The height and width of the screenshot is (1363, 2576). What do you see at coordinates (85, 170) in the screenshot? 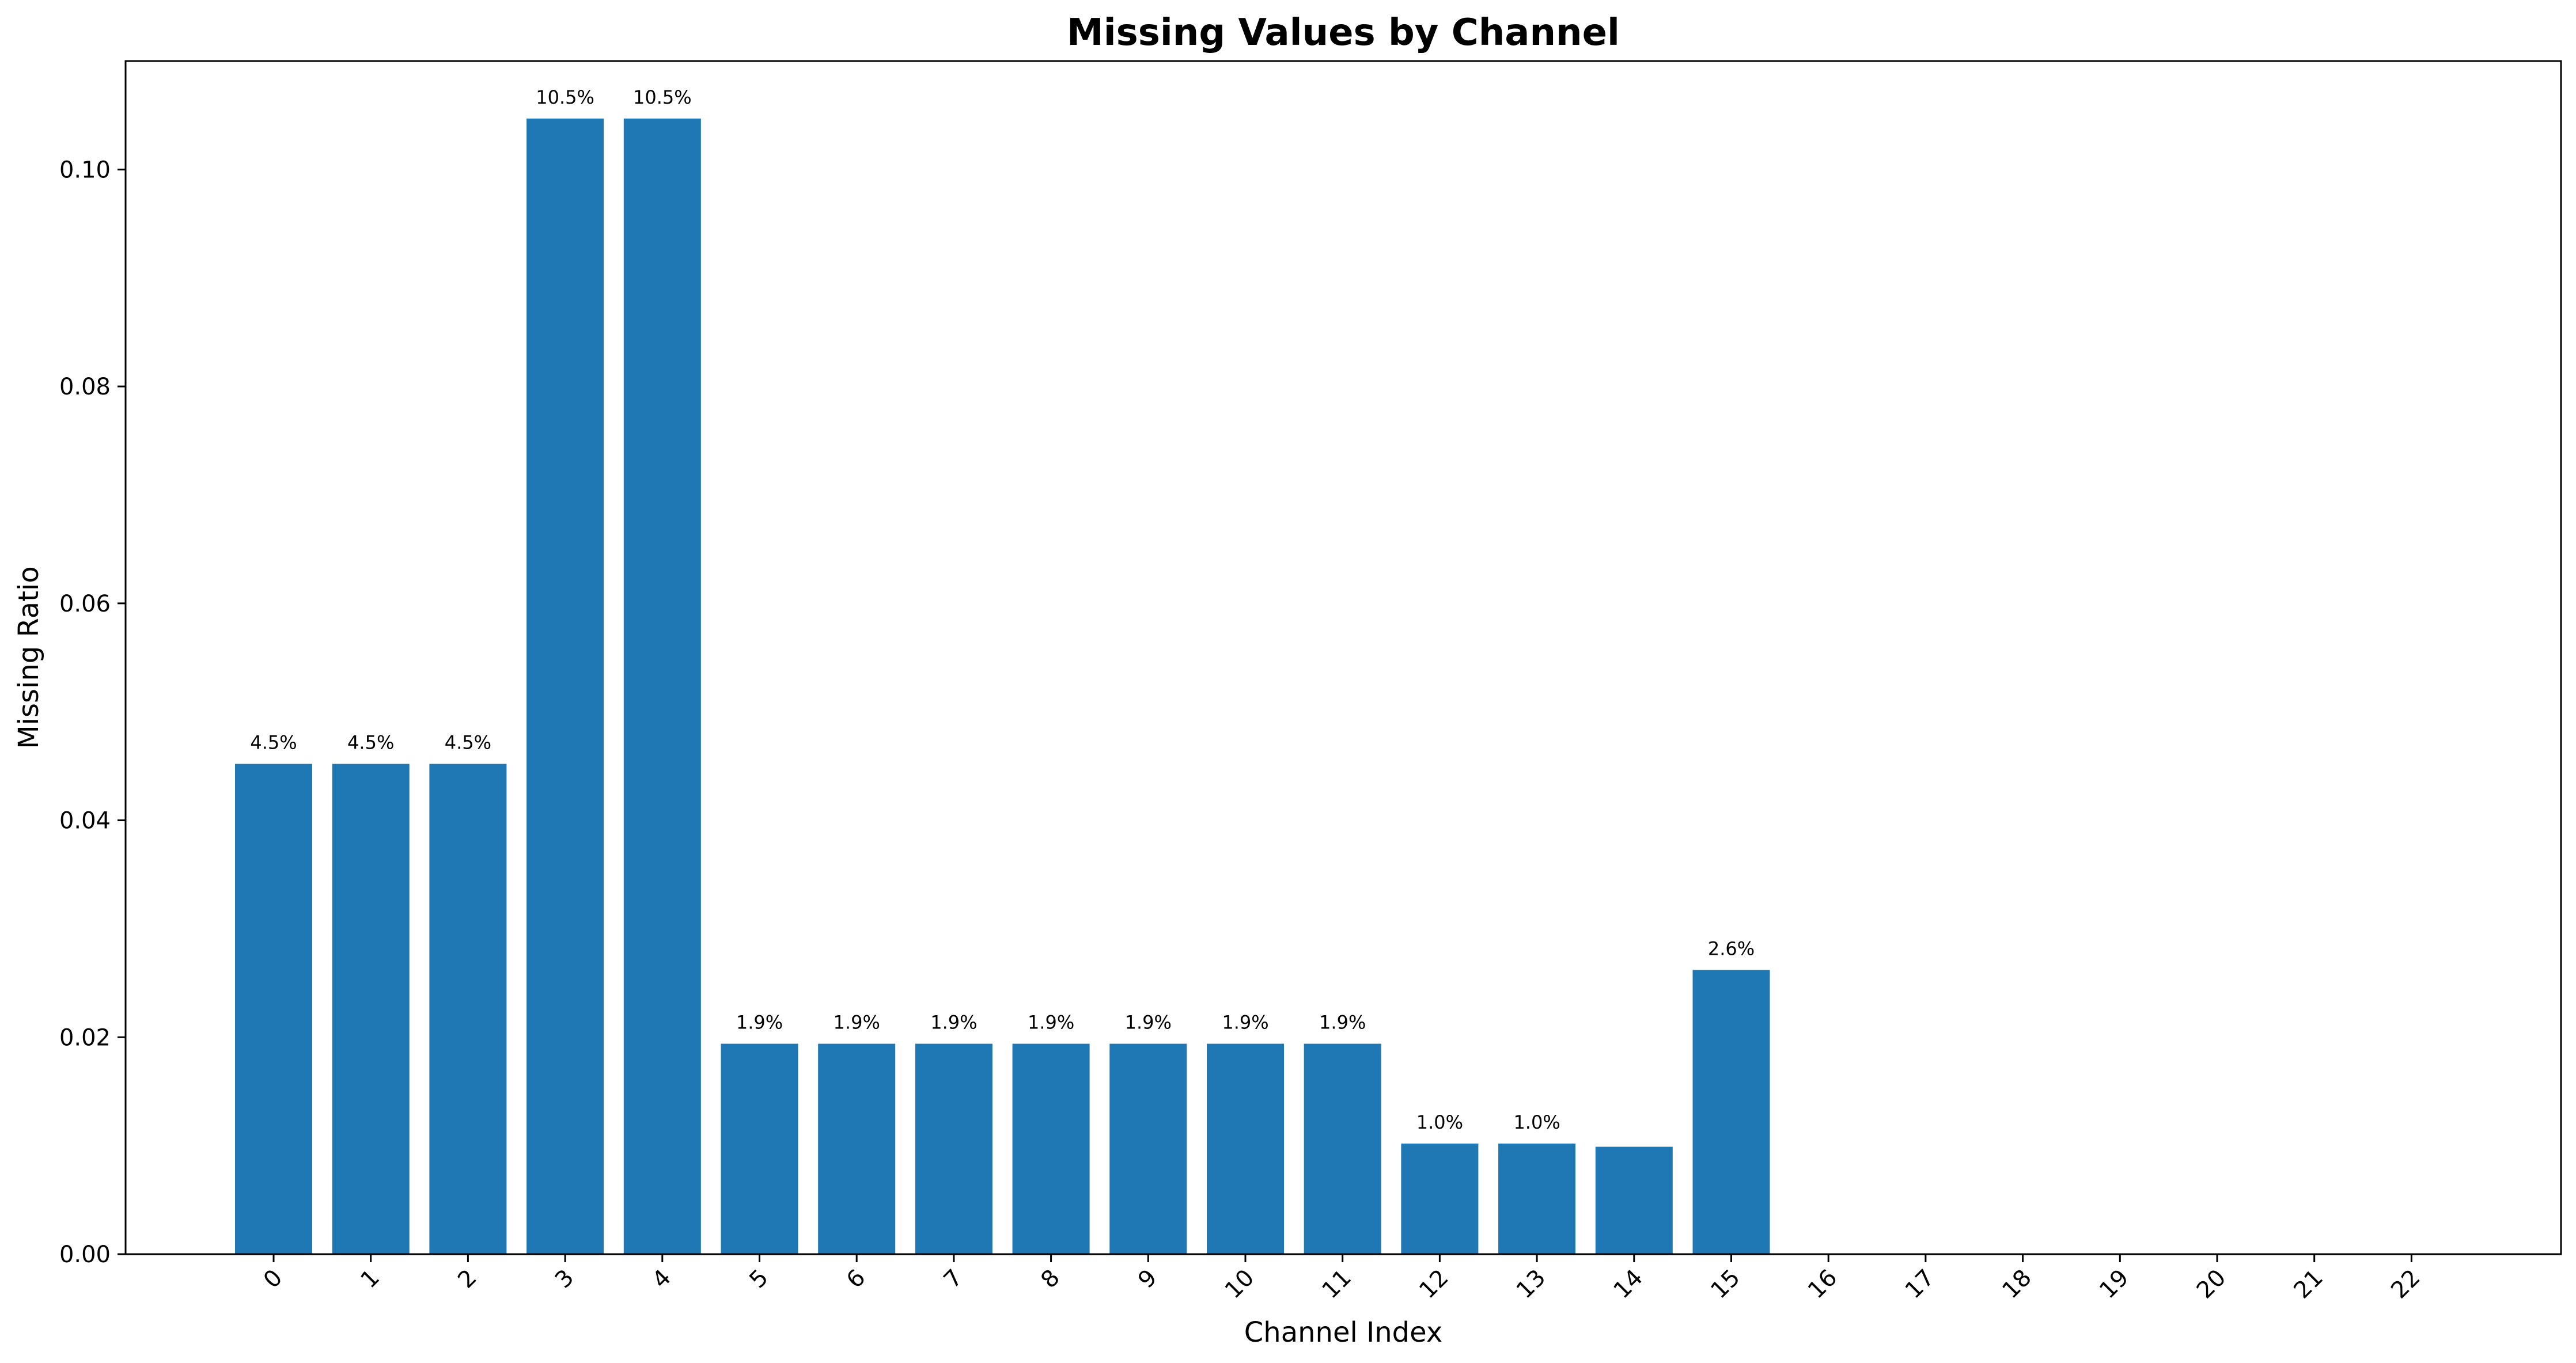
I see `y-tick-label: 0.10` at bounding box center [85, 170].